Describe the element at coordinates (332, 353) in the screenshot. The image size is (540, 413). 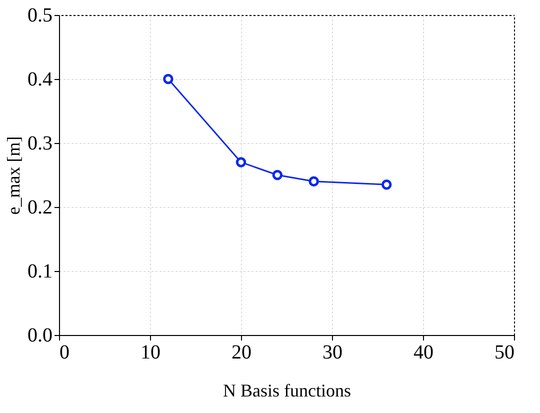
I see `x-tick-label: 30` at that location.